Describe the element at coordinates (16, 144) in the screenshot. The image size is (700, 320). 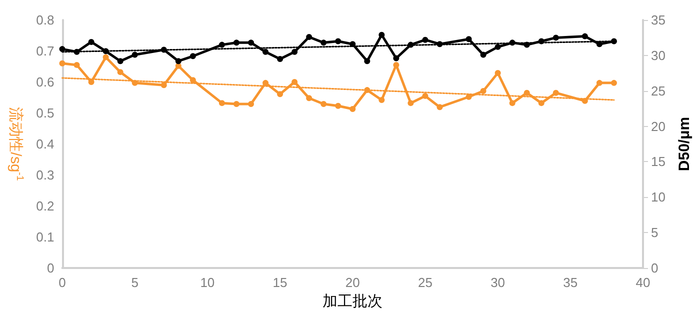
I see `y-axis-title: 流动性/sg-1` at that location.